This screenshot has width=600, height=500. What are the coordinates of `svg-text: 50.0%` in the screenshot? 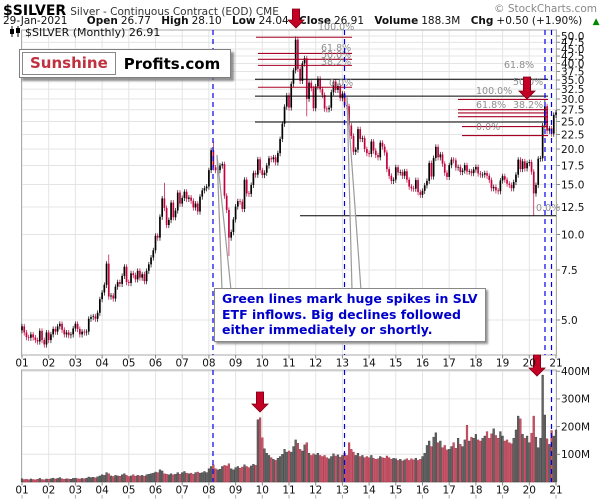 It's located at (336, 55).